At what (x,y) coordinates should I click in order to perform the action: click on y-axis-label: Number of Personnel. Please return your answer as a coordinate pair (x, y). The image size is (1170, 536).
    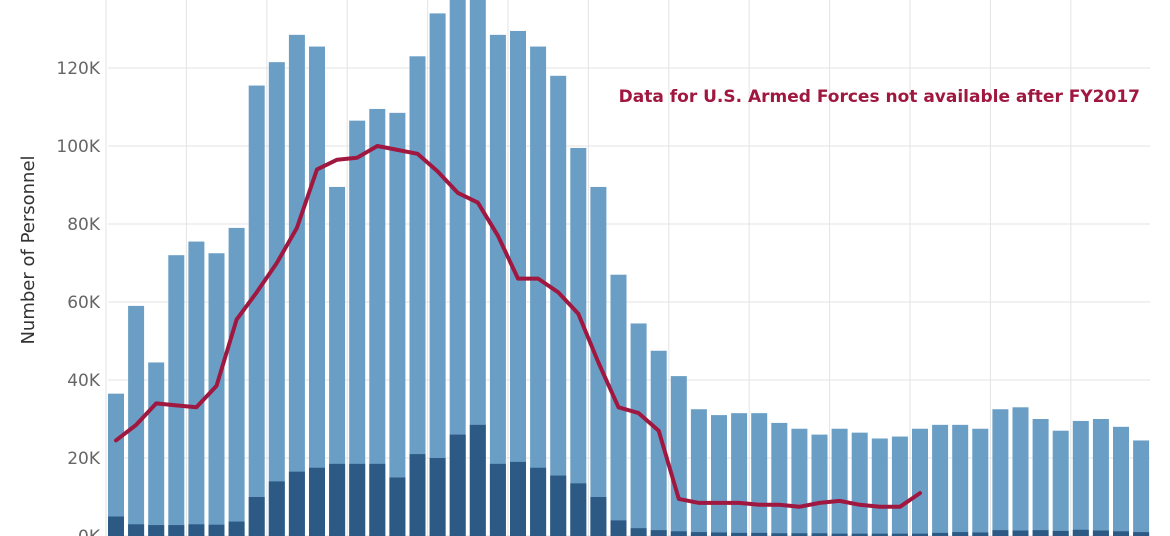
    Looking at the image, I should click on (28, 249).